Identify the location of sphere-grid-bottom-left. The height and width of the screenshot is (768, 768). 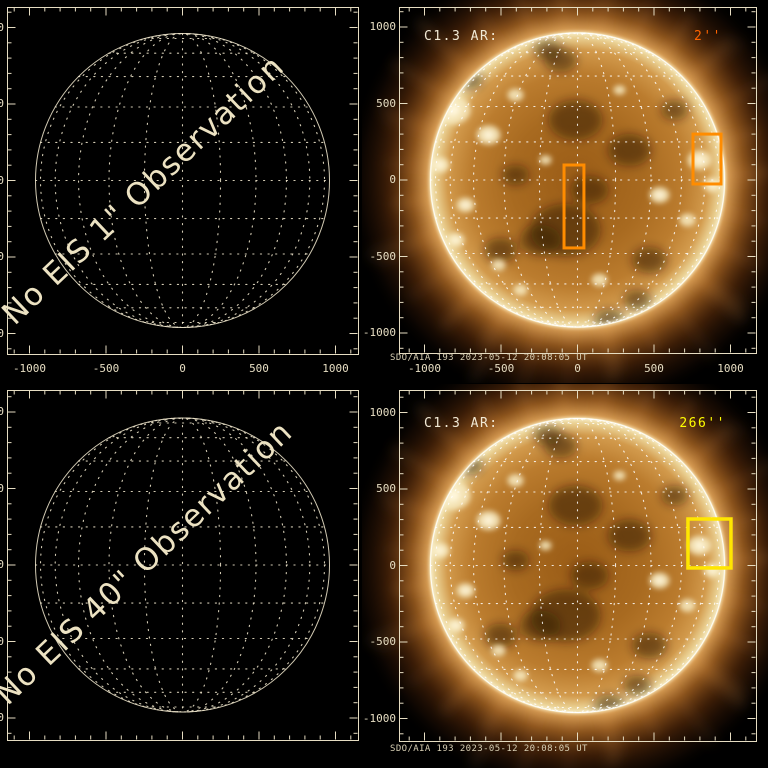
(182, 565).